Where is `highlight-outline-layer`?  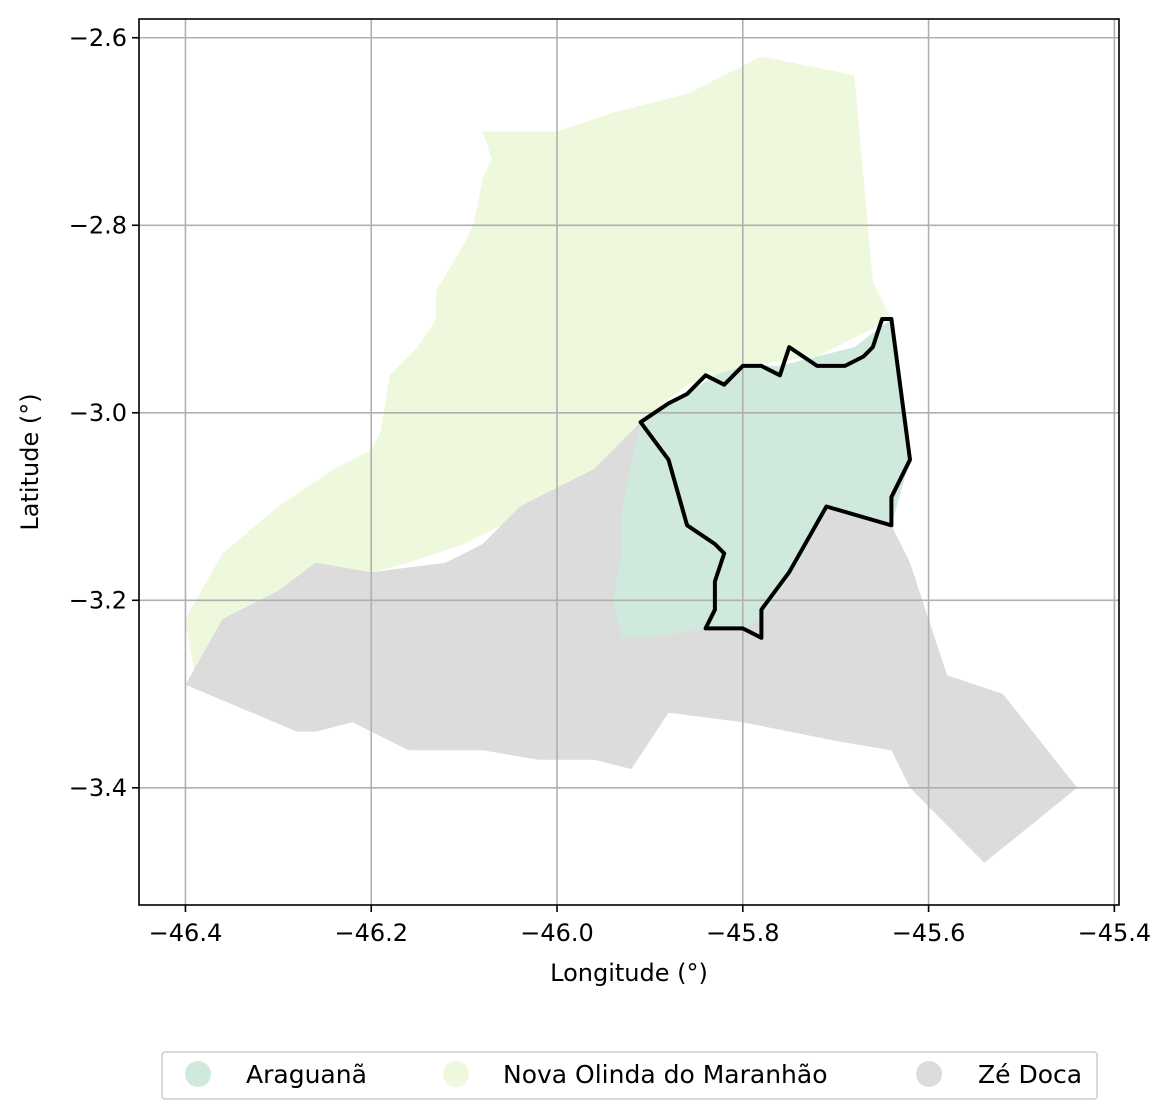 highlight-outline-layer is located at coordinates (775, 478).